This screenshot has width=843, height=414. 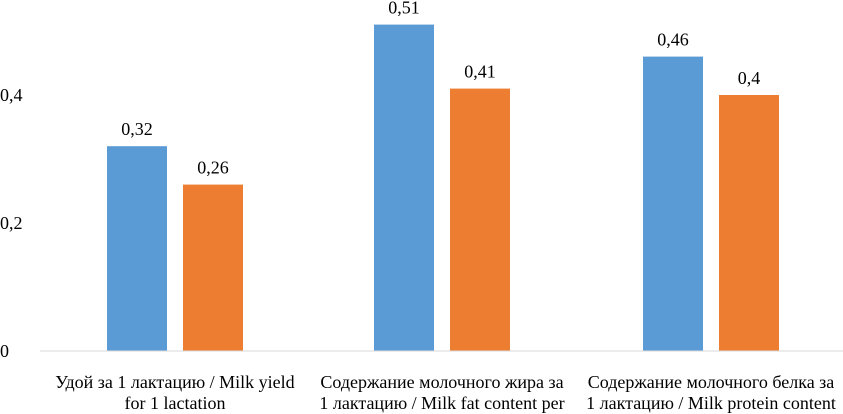 What do you see at coordinates (711, 382) in the screenshot?
I see `category-label: Содержание молочного белка за` at bounding box center [711, 382].